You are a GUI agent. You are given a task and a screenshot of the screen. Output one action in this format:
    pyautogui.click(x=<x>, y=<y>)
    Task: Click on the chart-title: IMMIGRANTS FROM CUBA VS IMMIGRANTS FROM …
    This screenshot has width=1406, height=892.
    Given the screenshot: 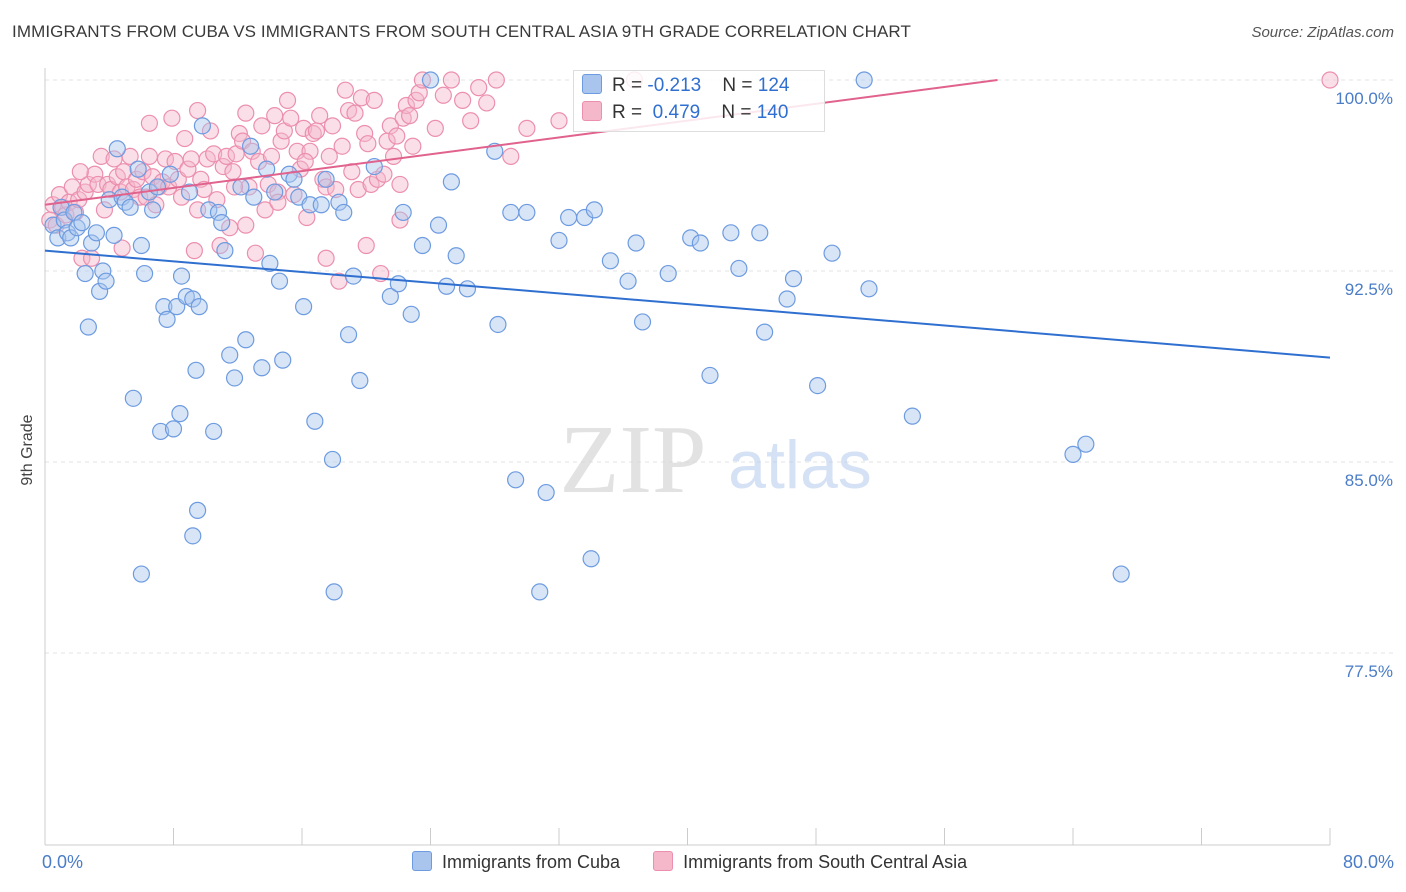 What is the action you would take?
    pyautogui.click(x=461, y=31)
    